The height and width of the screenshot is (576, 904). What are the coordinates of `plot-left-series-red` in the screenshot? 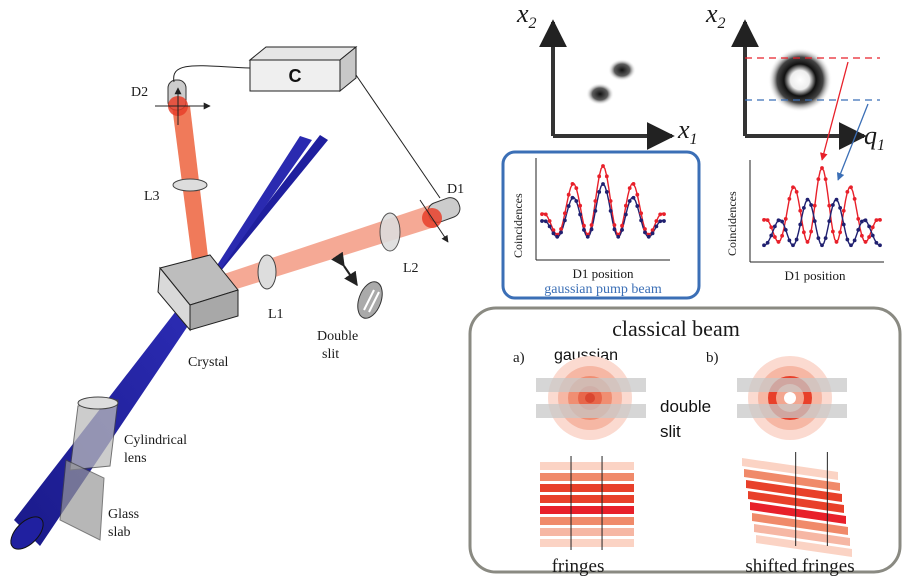 It's located at (603, 200).